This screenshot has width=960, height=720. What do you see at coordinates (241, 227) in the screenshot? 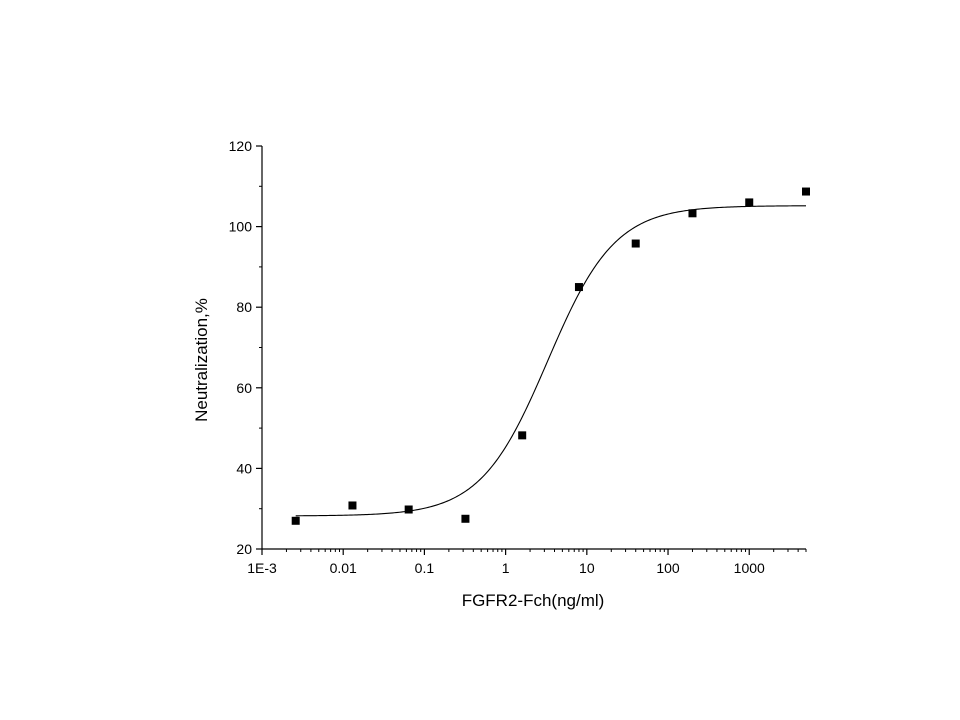
I see `y-tick-label: 100` at bounding box center [241, 227].